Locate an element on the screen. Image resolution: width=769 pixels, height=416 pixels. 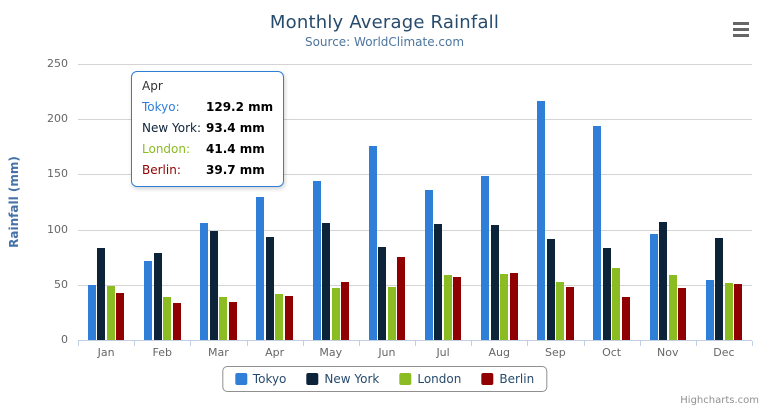
bar-tokyo-aug is located at coordinates (485, 258).